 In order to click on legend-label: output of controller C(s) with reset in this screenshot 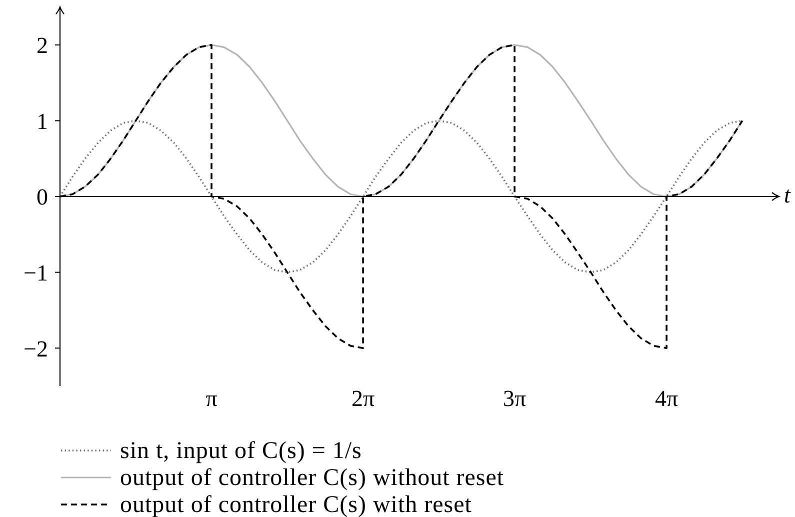, I will do `click(296, 504)`.